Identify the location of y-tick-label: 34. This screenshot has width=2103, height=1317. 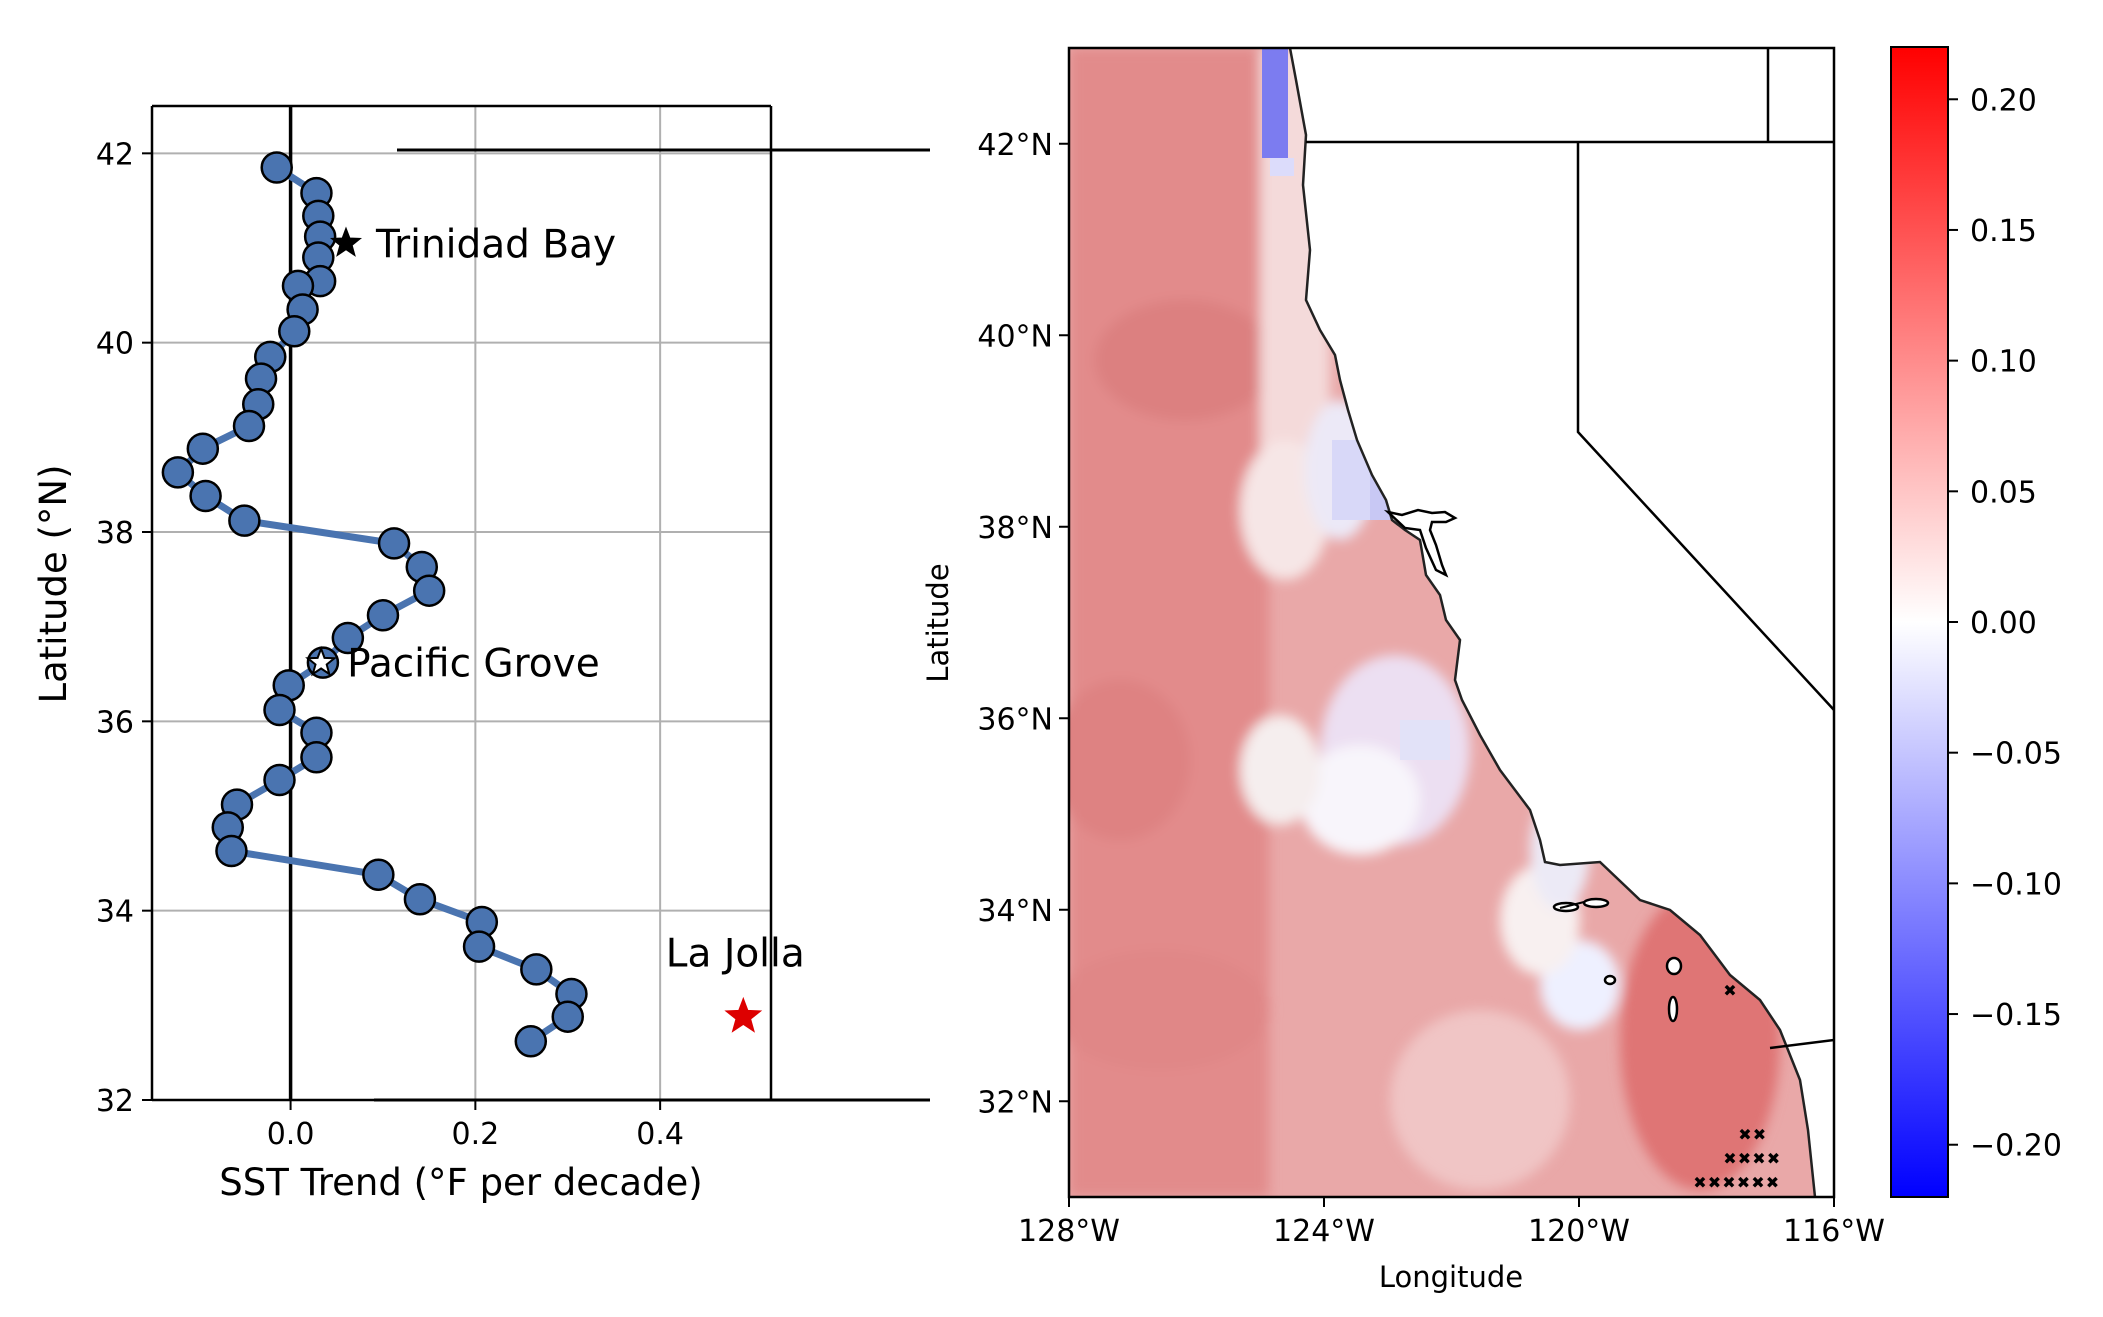
(115, 912).